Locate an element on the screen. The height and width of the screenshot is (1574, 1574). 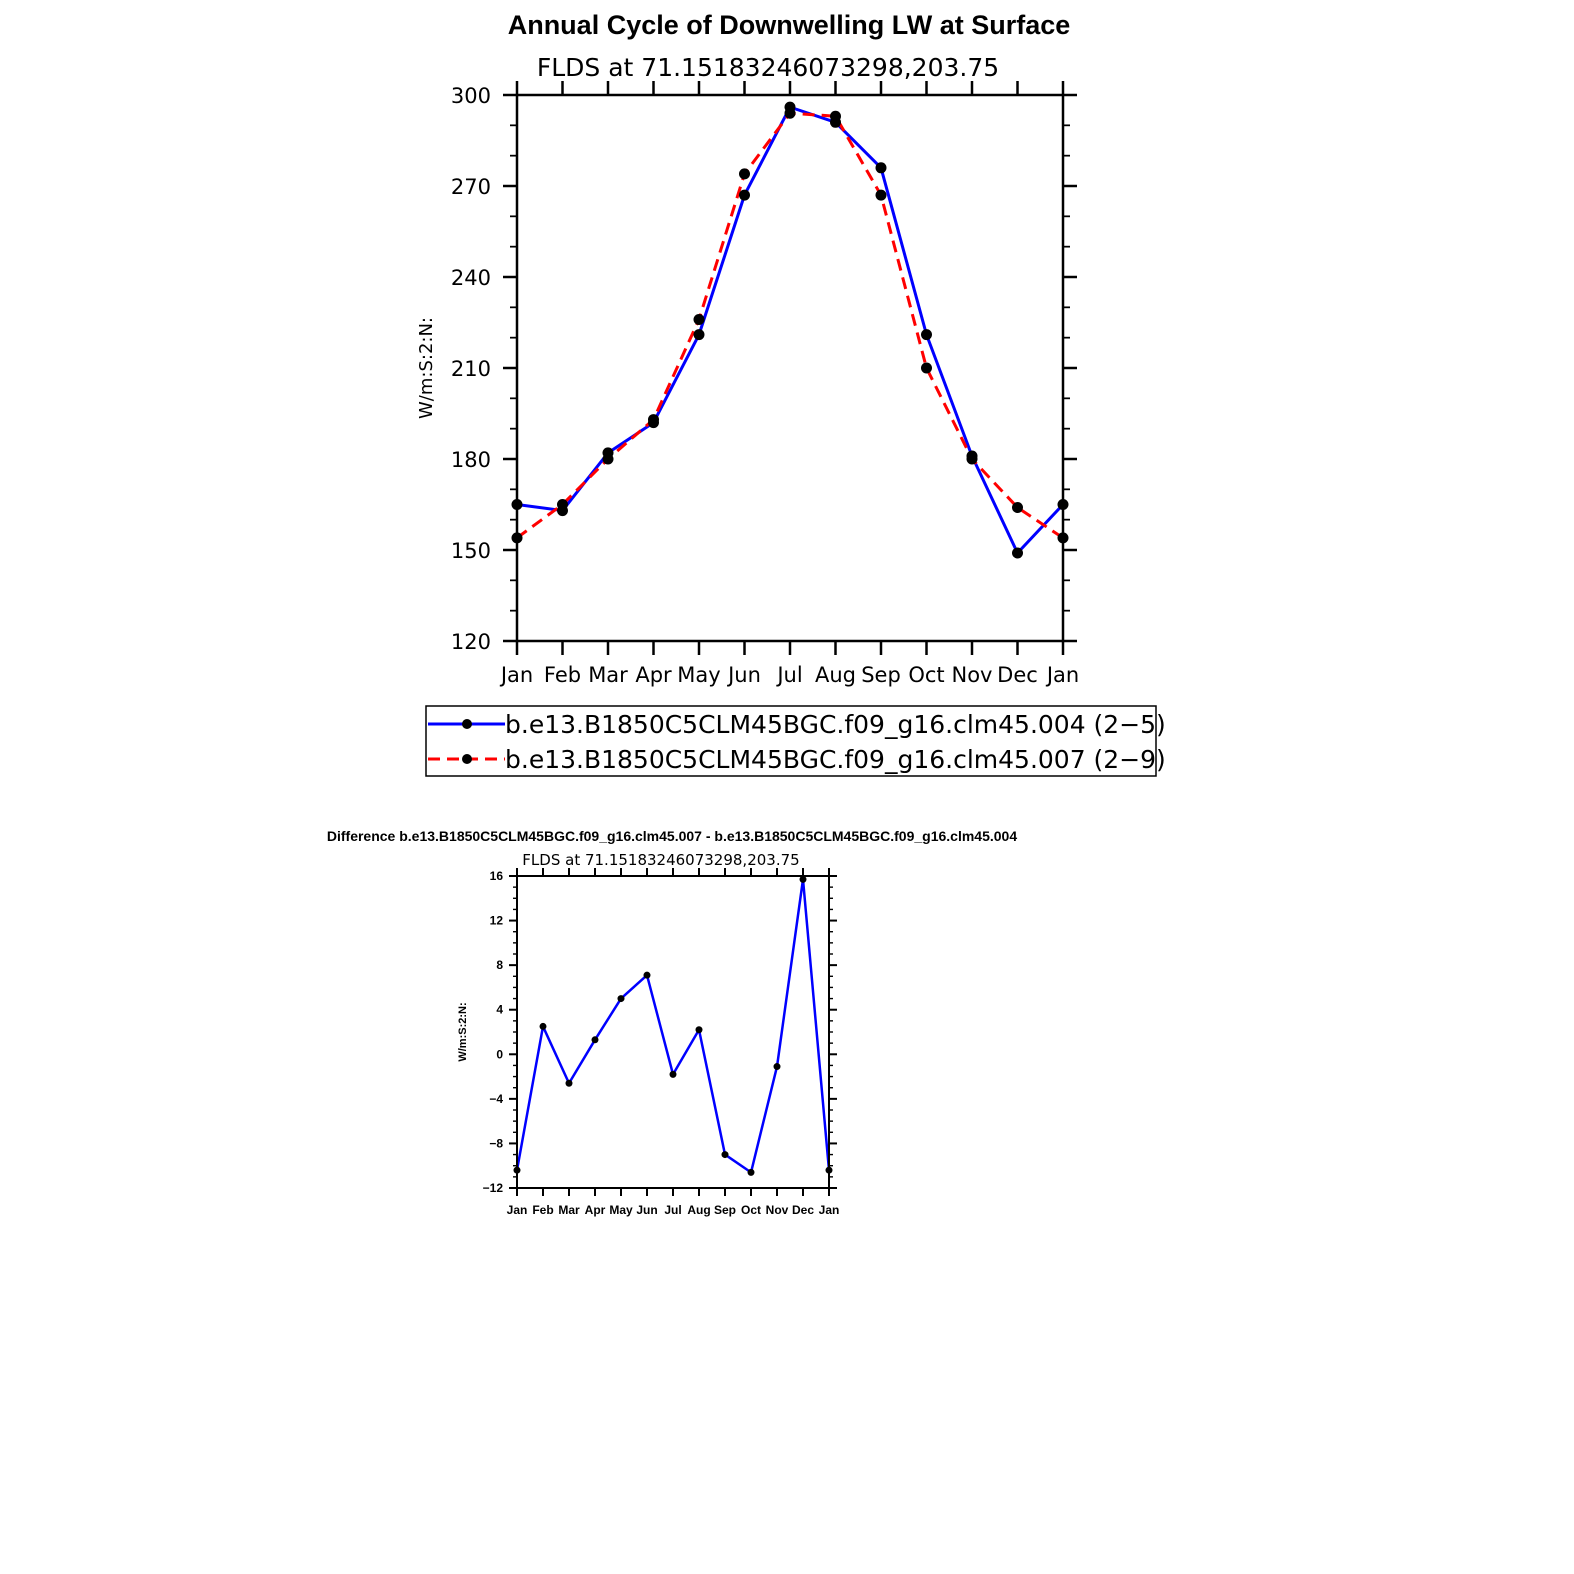
y-tick-label: 8 is located at coordinates (499, 965).